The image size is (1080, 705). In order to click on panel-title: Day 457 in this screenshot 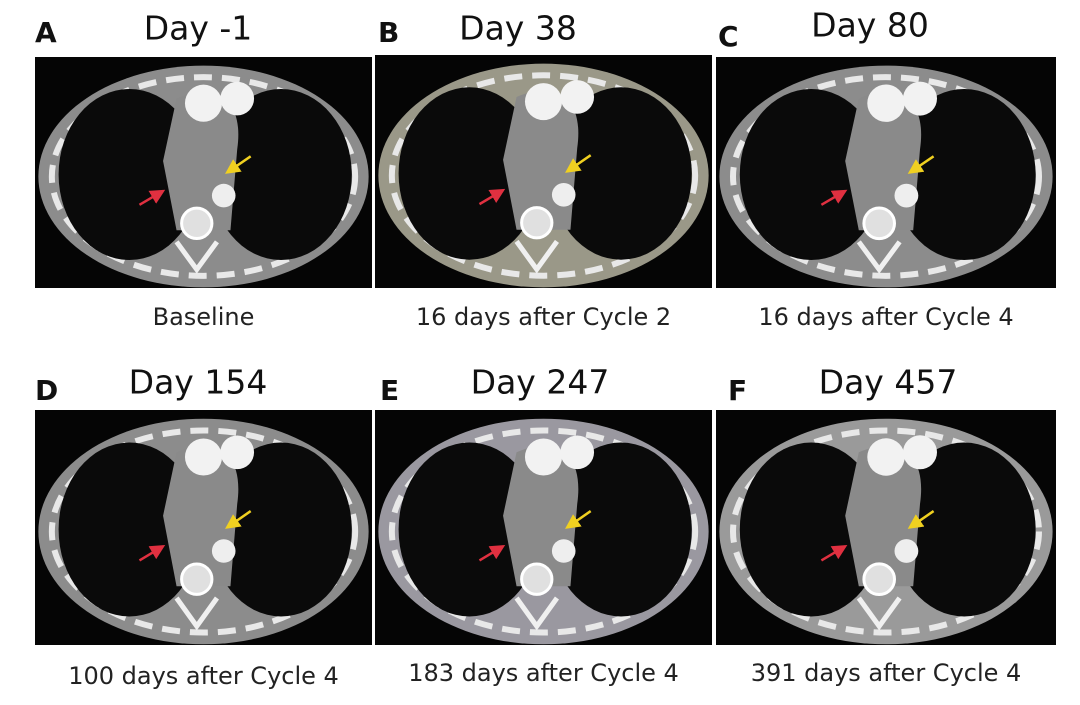, I will do `click(888, 382)`.